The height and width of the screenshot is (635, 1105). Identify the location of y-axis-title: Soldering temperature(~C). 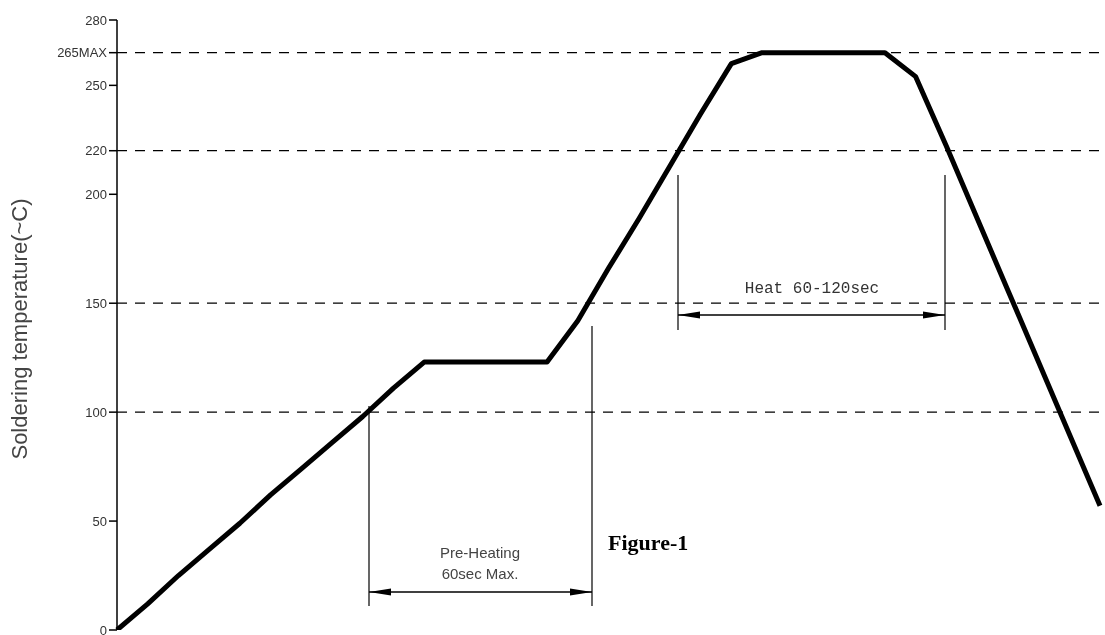
(20, 329).